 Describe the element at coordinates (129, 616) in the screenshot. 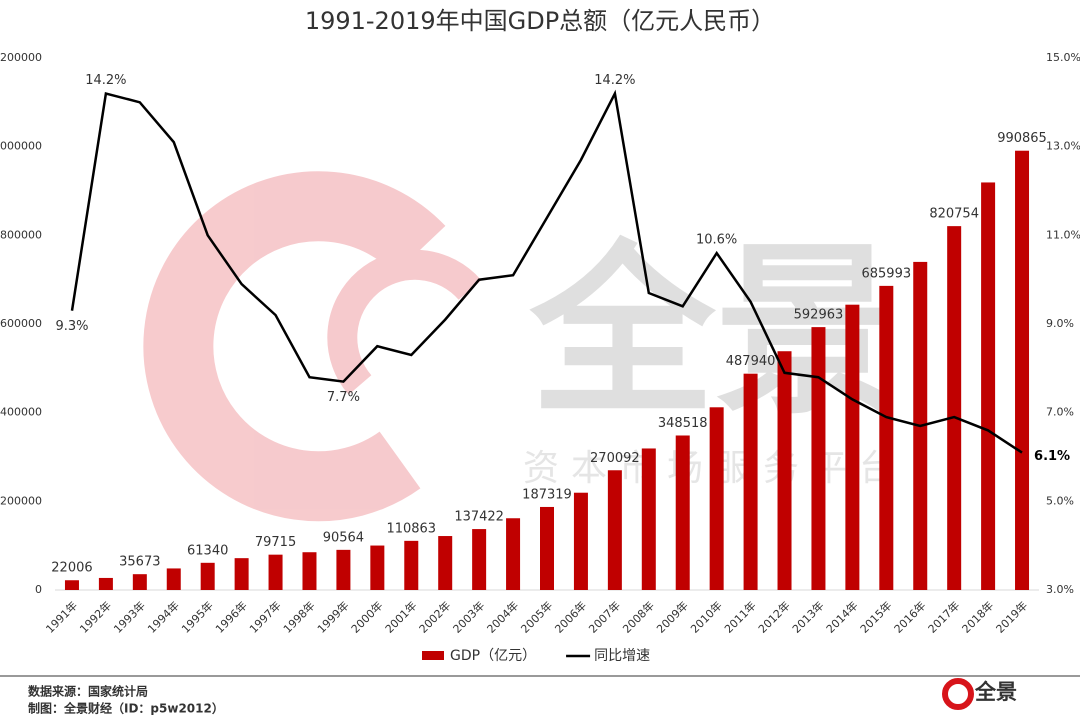

I see `x-tick-label: 1993年` at that location.